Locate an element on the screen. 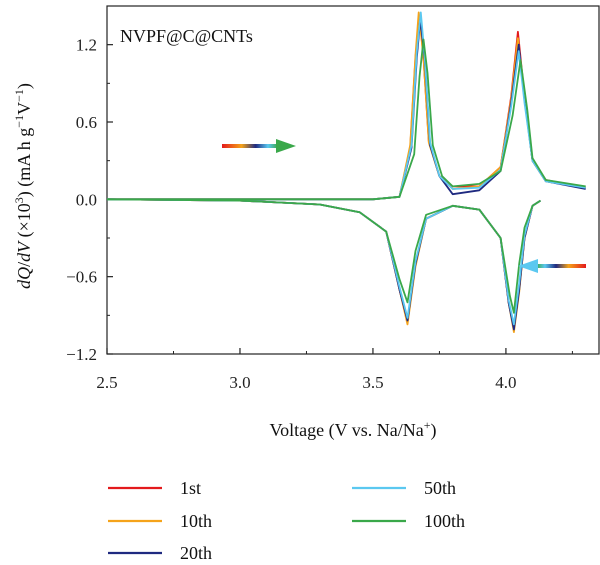 This screenshot has height=565, width=600. legend-label-50th: 50th is located at coordinates (440, 488).